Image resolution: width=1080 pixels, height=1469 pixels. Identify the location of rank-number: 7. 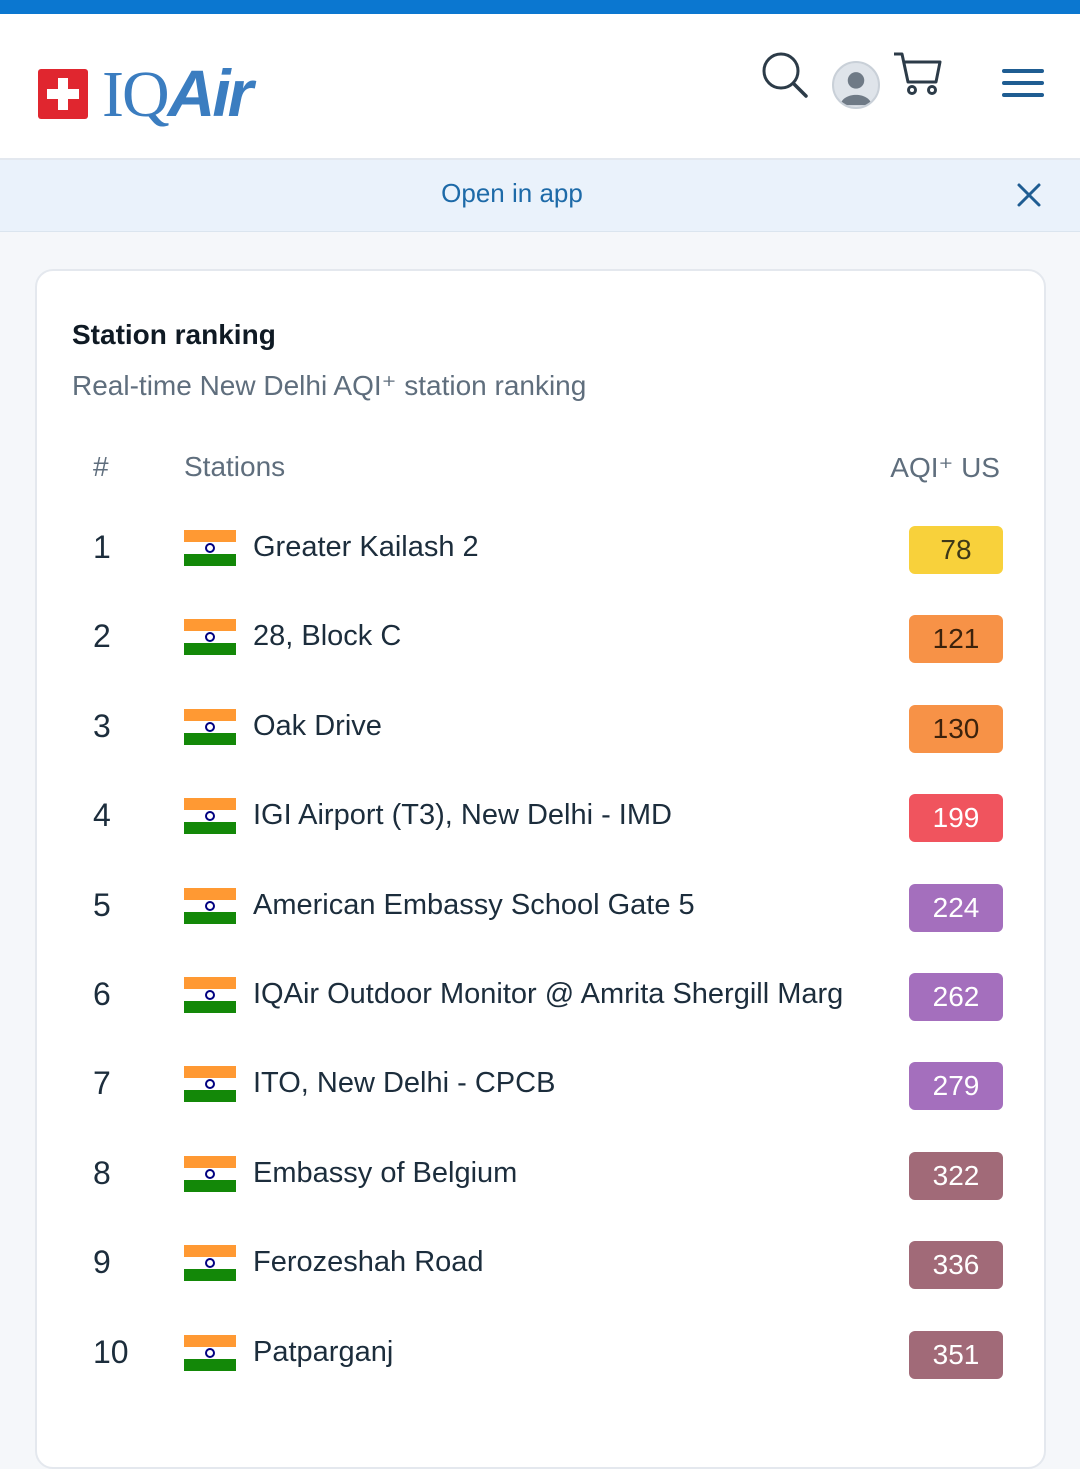
(102, 1083).